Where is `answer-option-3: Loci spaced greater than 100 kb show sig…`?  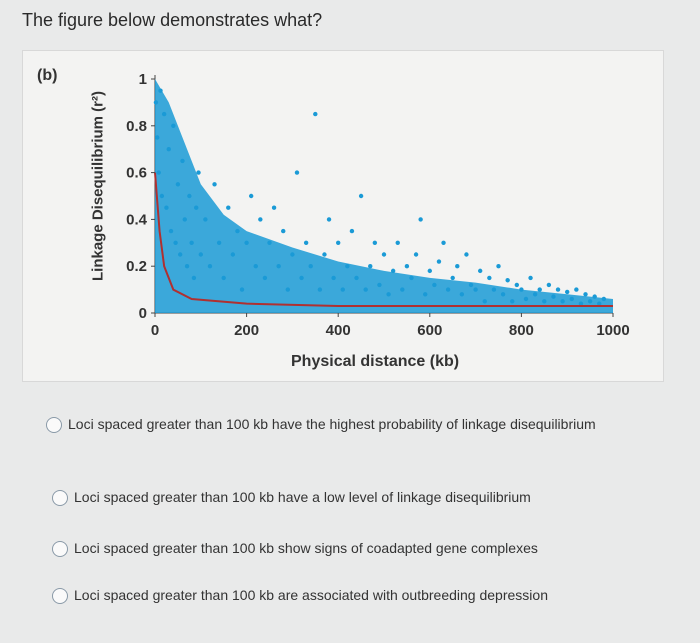 answer-option-3: Loci spaced greater than 100 kb show sig… is located at coordinates (352, 548).